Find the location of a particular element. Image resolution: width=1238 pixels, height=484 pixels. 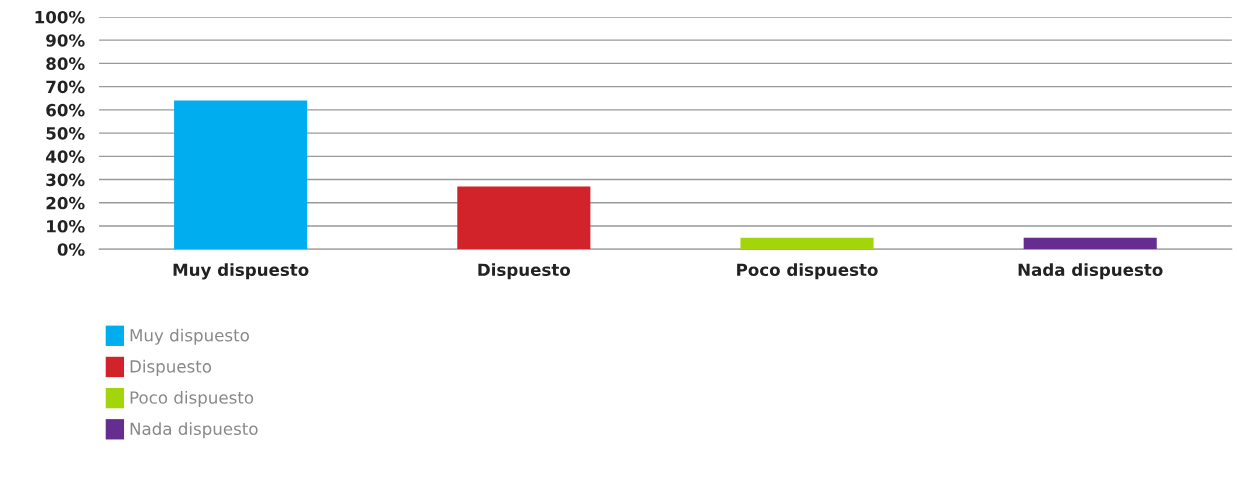

y-tick-label: 30% is located at coordinates (65, 180).